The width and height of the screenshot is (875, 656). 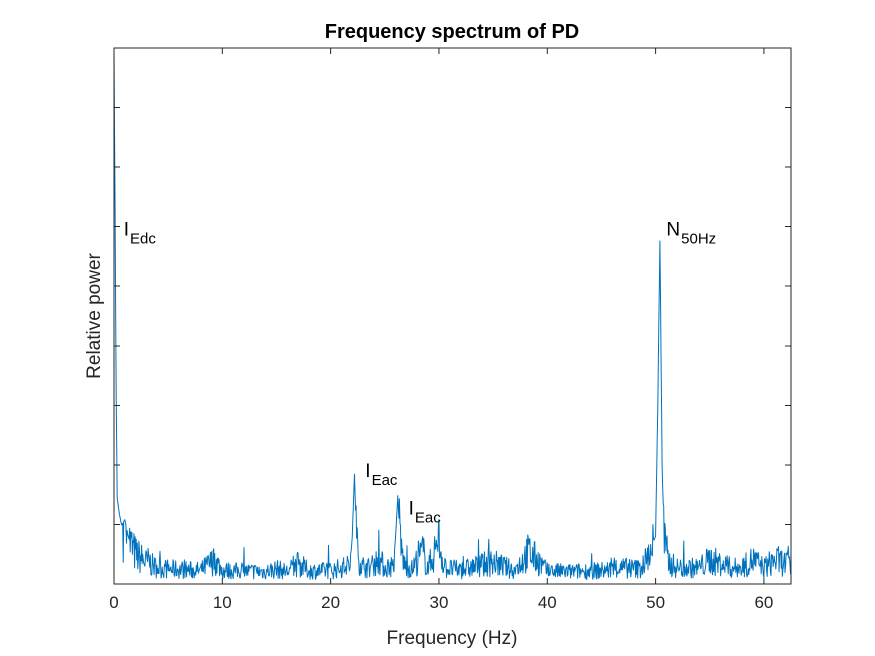 I want to click on x-tick-label: 40, so click(x=547, y=602).